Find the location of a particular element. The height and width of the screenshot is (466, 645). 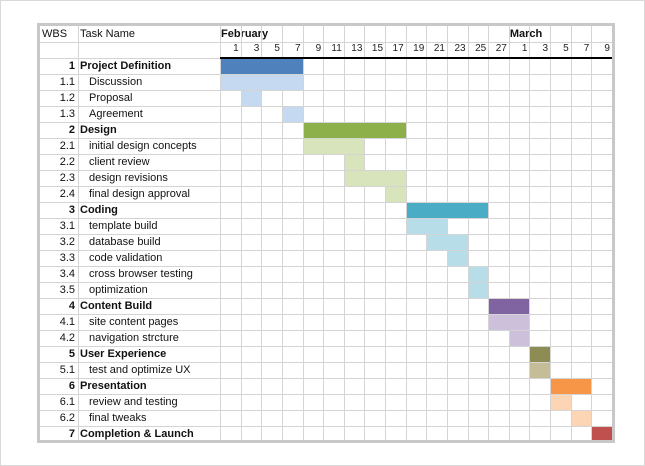

task-name: database build is located at coordinates (125, 242).